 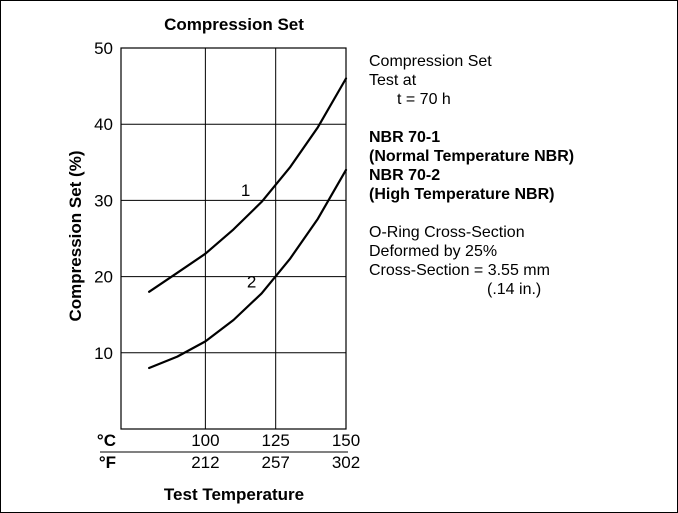 I want to click on x-unit-celsius: °C, so click(x=106, y=440).